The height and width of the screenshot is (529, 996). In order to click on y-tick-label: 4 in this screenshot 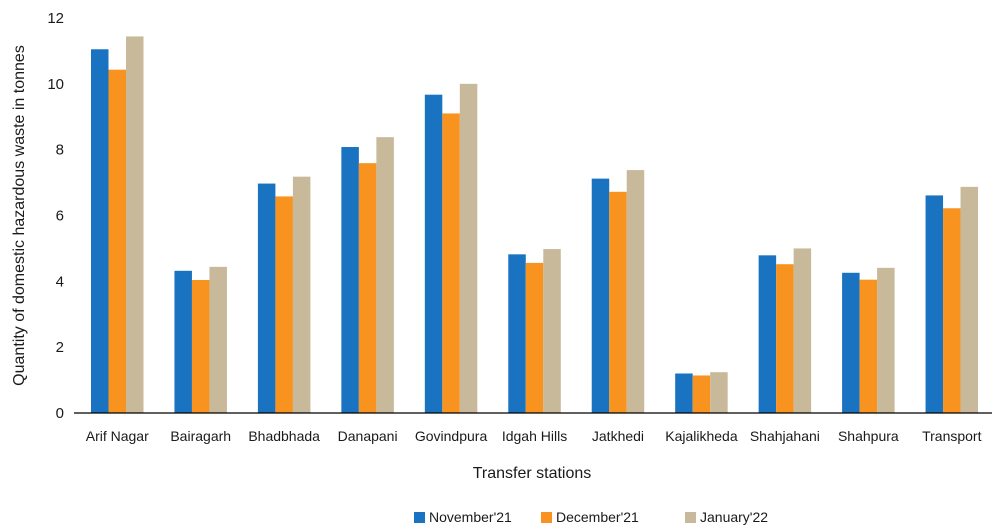, I will do `click(60, 281)`.